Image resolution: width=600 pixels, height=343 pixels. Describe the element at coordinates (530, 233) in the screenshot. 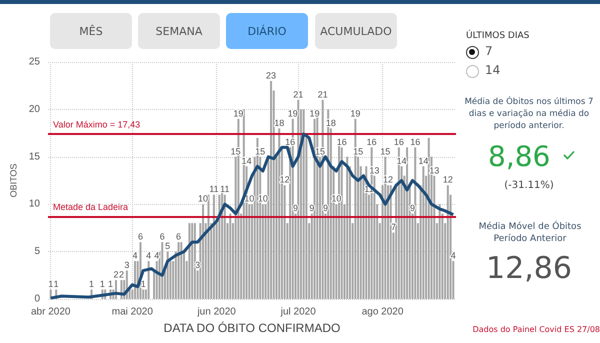

I see `text: Média Móvel de Óbitos Período Anterior` at that location.